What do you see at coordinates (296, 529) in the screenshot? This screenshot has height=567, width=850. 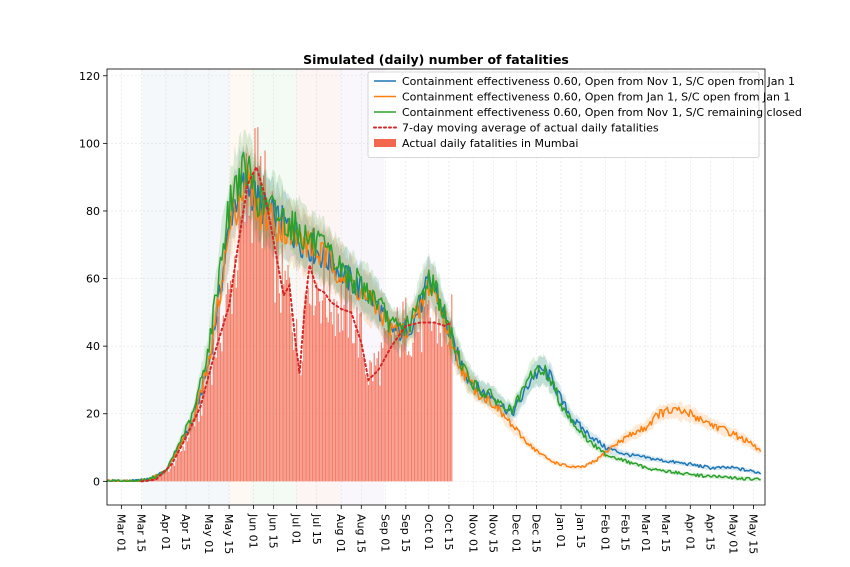 I see `x-tick-label: Jul 01` at bounding box center [296, 529].